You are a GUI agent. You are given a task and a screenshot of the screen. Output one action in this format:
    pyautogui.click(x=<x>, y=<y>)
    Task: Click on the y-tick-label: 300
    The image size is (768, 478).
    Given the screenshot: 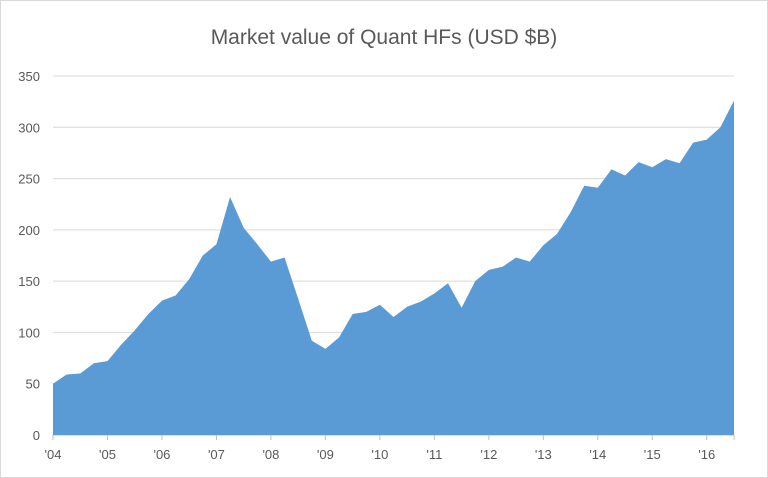 What is the action you would take?
    pyautogui.click(x=29, y=127)
    